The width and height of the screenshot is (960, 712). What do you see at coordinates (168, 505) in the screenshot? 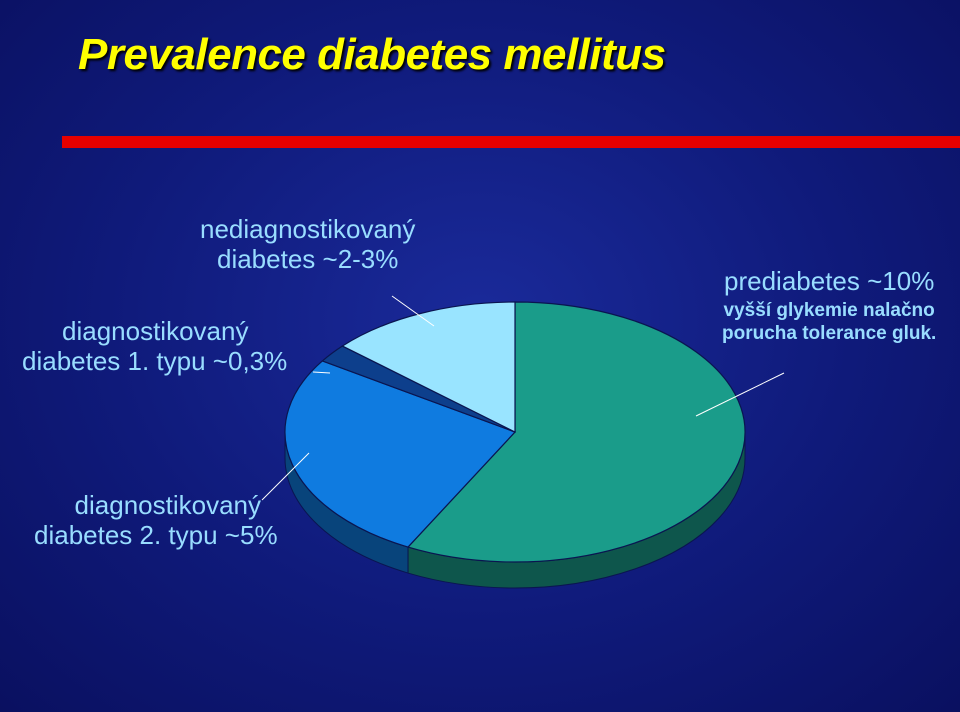
I see `label-type2-line1: diagnostikovaný` at bounding box center [168, 505].